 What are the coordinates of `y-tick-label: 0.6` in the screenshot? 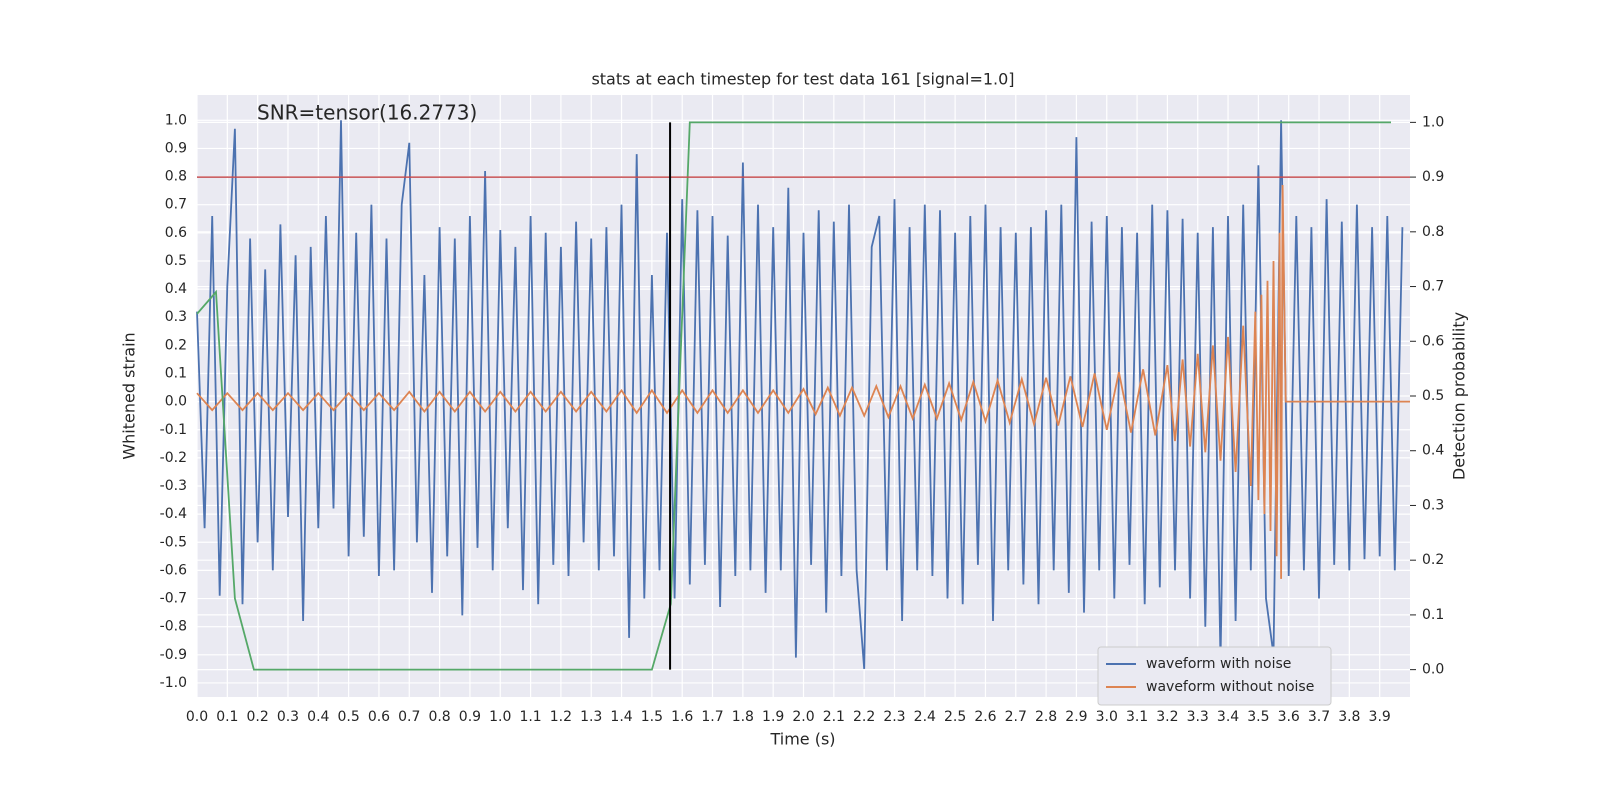 It's located at (176, 233).